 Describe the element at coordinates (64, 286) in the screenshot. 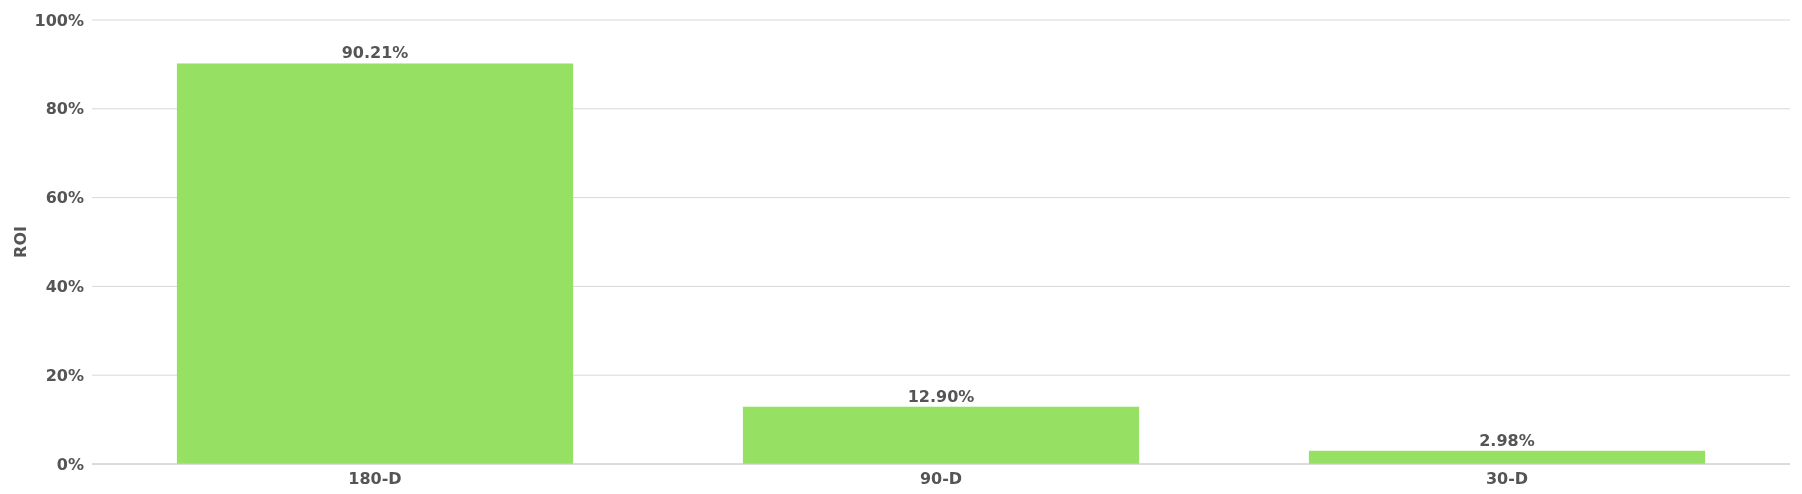

I see `y-tick-label: 40%` at that location.